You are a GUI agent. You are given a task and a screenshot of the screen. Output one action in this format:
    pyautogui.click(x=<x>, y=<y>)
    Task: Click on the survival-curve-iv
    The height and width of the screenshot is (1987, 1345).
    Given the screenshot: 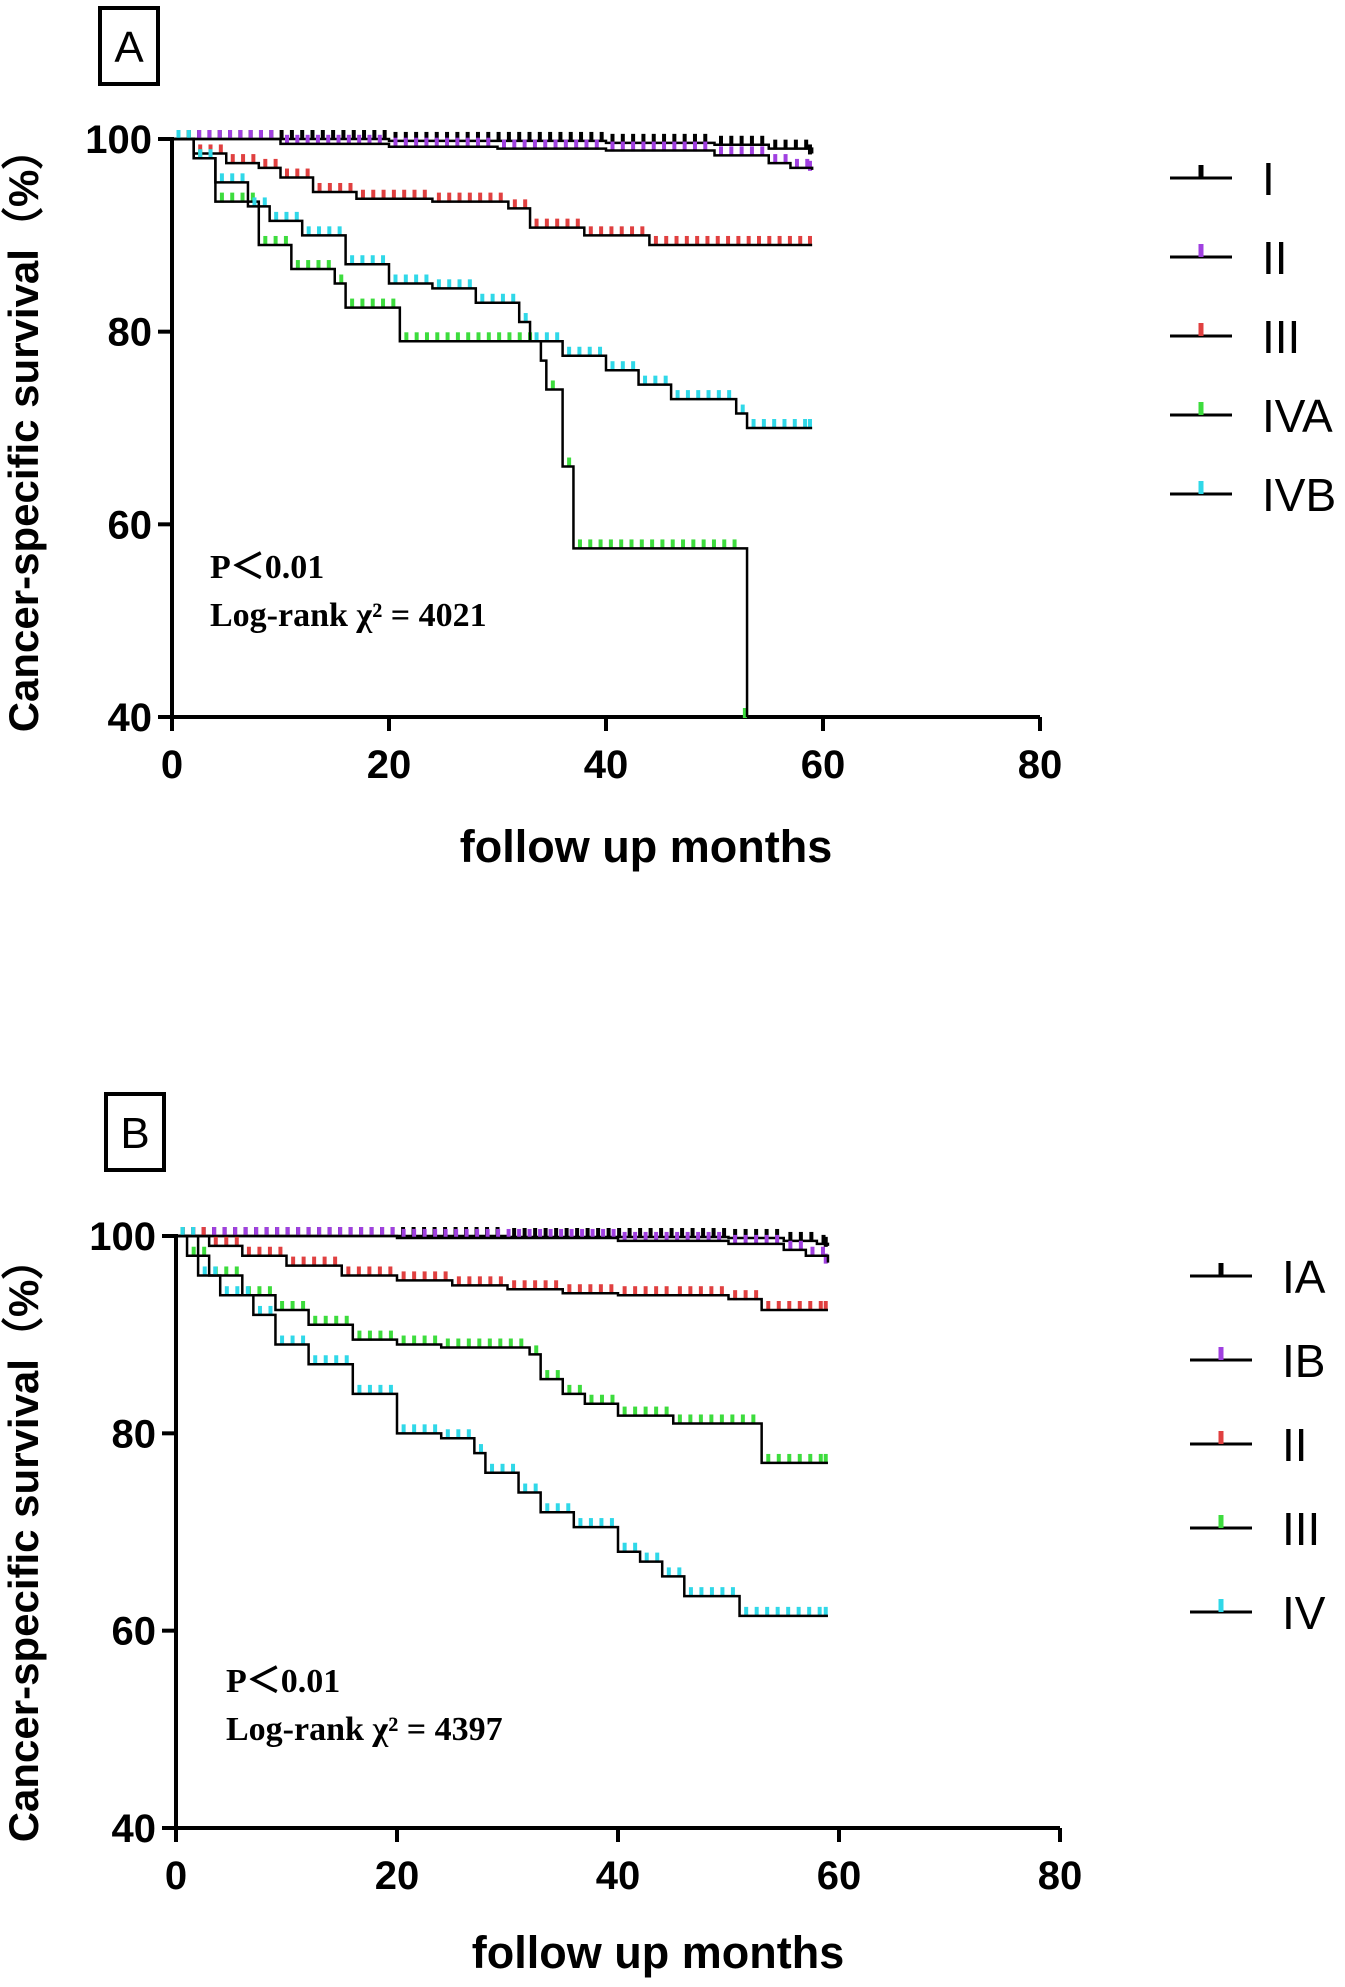 What is the action you would take?
    pyautogui.click(x=502, y=1426)
    